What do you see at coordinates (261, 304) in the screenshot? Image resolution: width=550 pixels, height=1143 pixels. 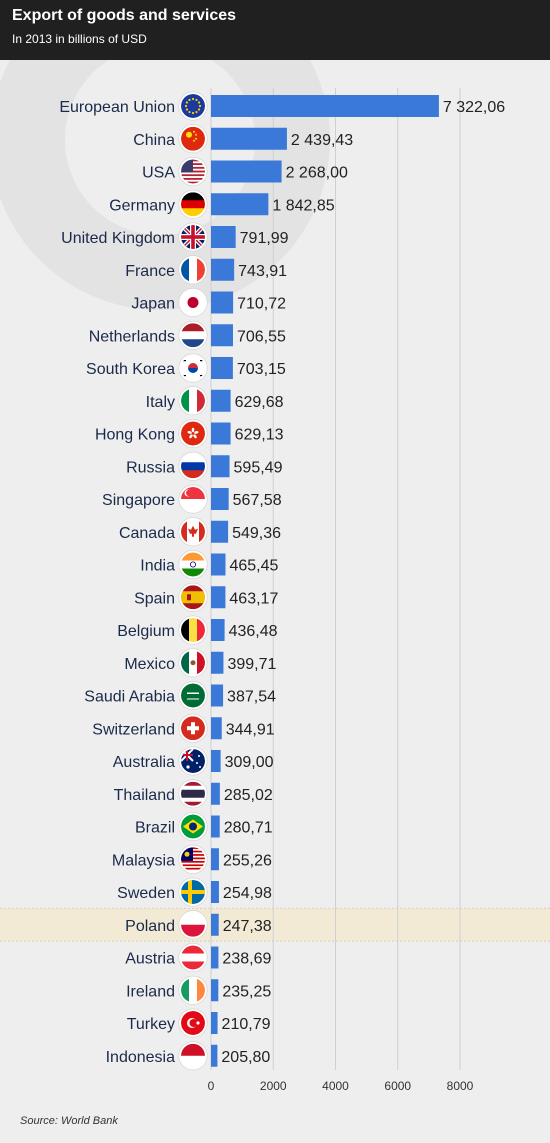 I see `data-label: 710,72` at bounding box center [261, 304].